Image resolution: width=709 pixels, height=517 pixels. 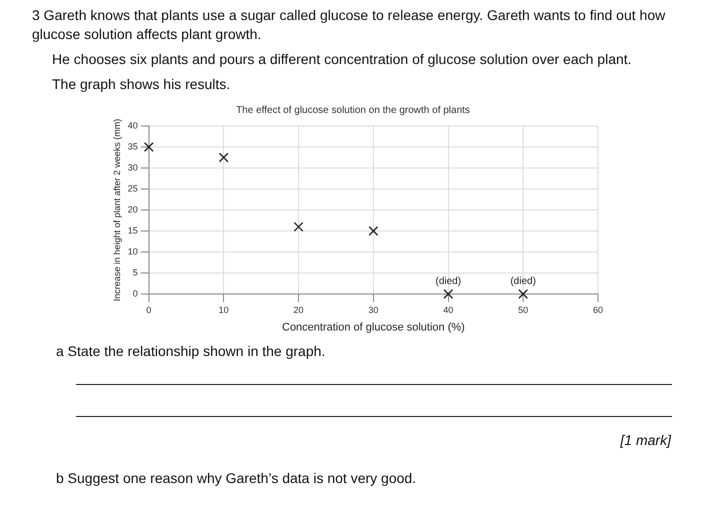 What do you see at coordinates (135, 293) in the screenshot?
I see `y-tick-label: 0` at bounding box center [135, 293].